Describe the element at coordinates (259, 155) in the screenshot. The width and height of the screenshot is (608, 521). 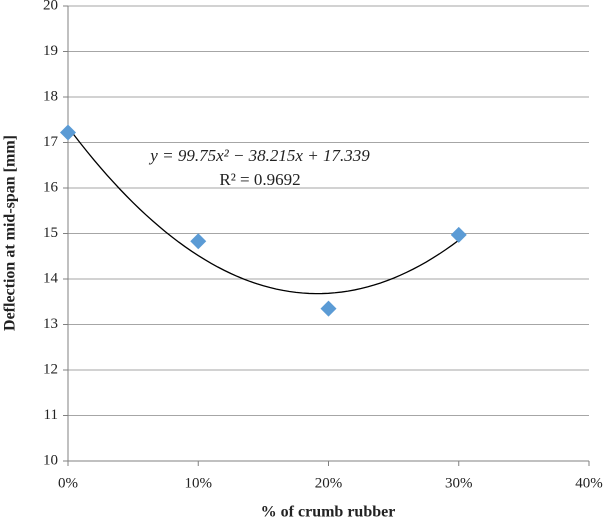
I see `trend-equation: y = 99.75x² − 38.215x + 17.339` at that location.